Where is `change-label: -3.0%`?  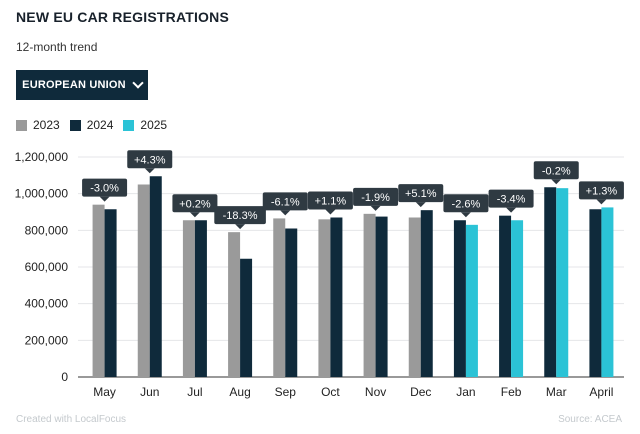 change-label: -3.0% is located at coordinates (104, 189).